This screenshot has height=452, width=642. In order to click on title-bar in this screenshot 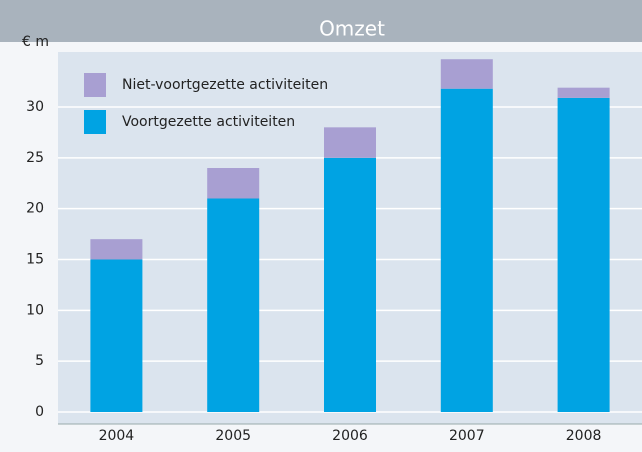, I will do `click(321, 21)`.